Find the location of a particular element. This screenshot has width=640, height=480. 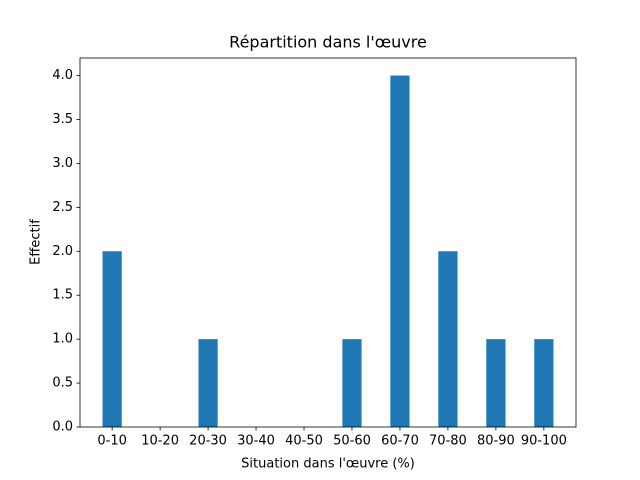

y-tick-label: 1.0 is located at coordinates (62, 339).